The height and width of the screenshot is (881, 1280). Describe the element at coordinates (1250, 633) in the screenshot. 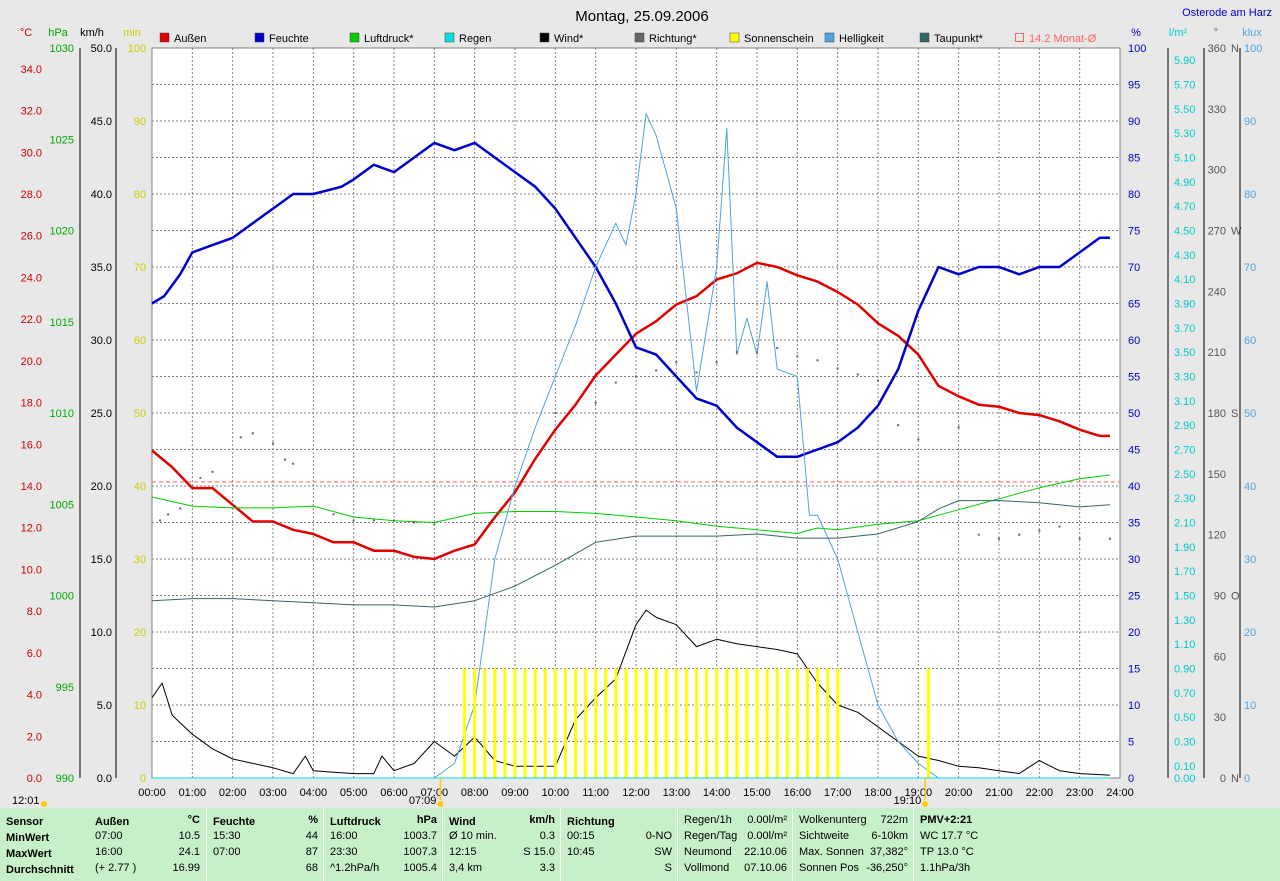

I see `klux-tick-label: 20` at that location.